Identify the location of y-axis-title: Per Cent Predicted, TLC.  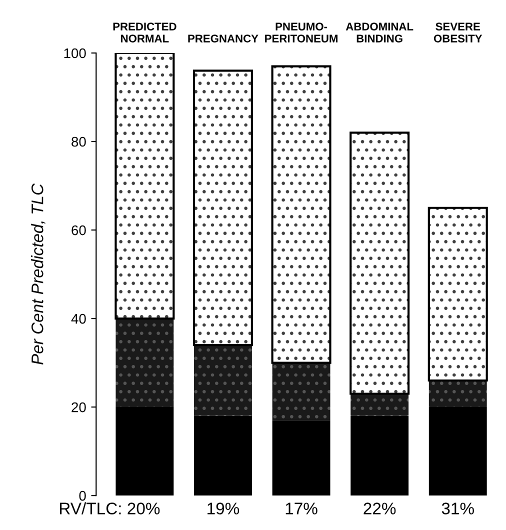
(38, 274).